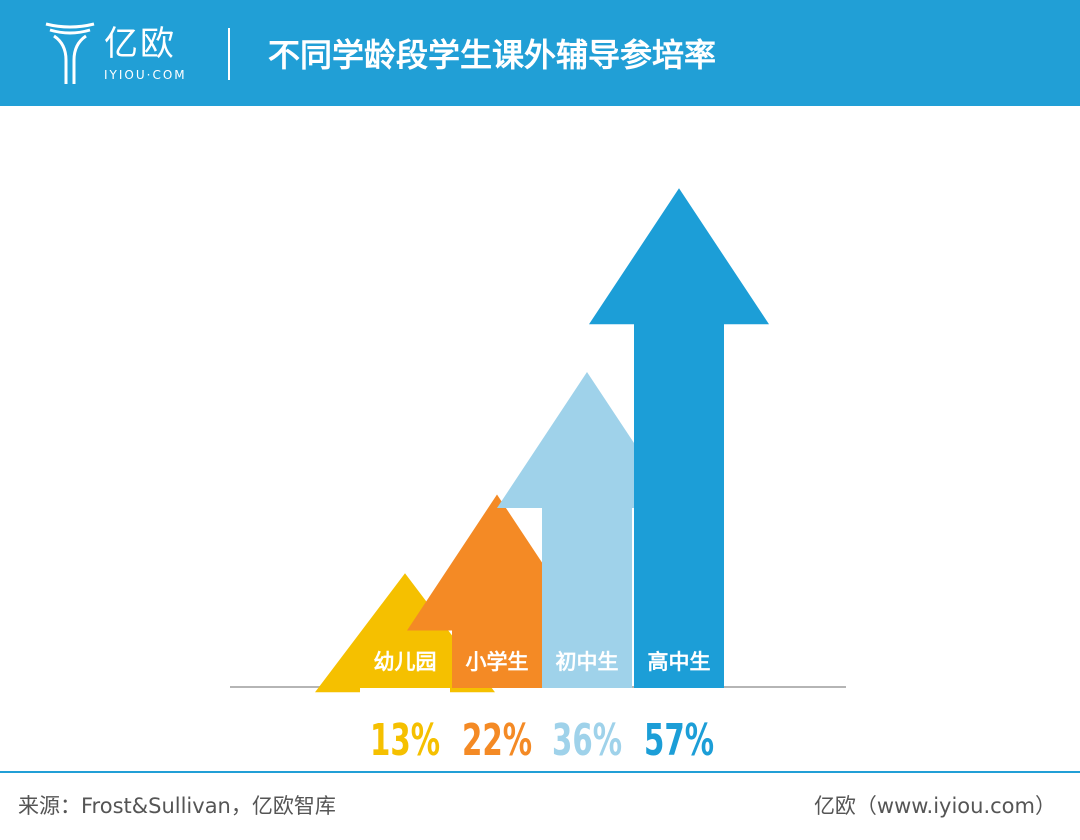 This screenshot has height=840, width=1080. What do you see at coordinates (497, 740) in the screenshot?
I see `value-label: 22%` at bounding box center [497, 740].